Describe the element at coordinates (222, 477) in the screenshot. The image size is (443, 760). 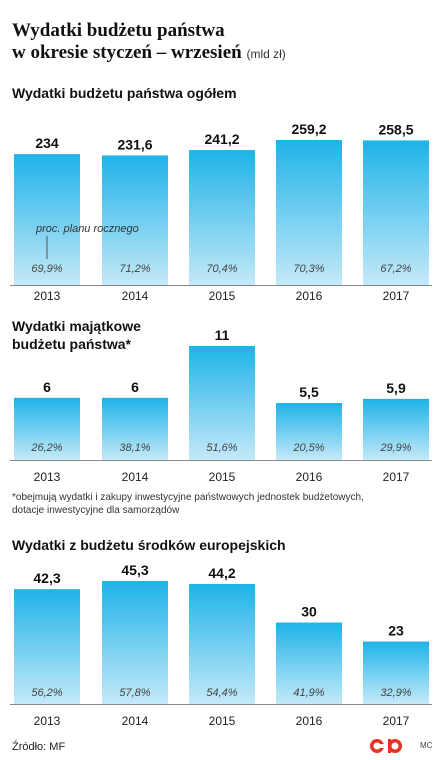
I see `chart-2-x-tick-2015: 2015` at that location.